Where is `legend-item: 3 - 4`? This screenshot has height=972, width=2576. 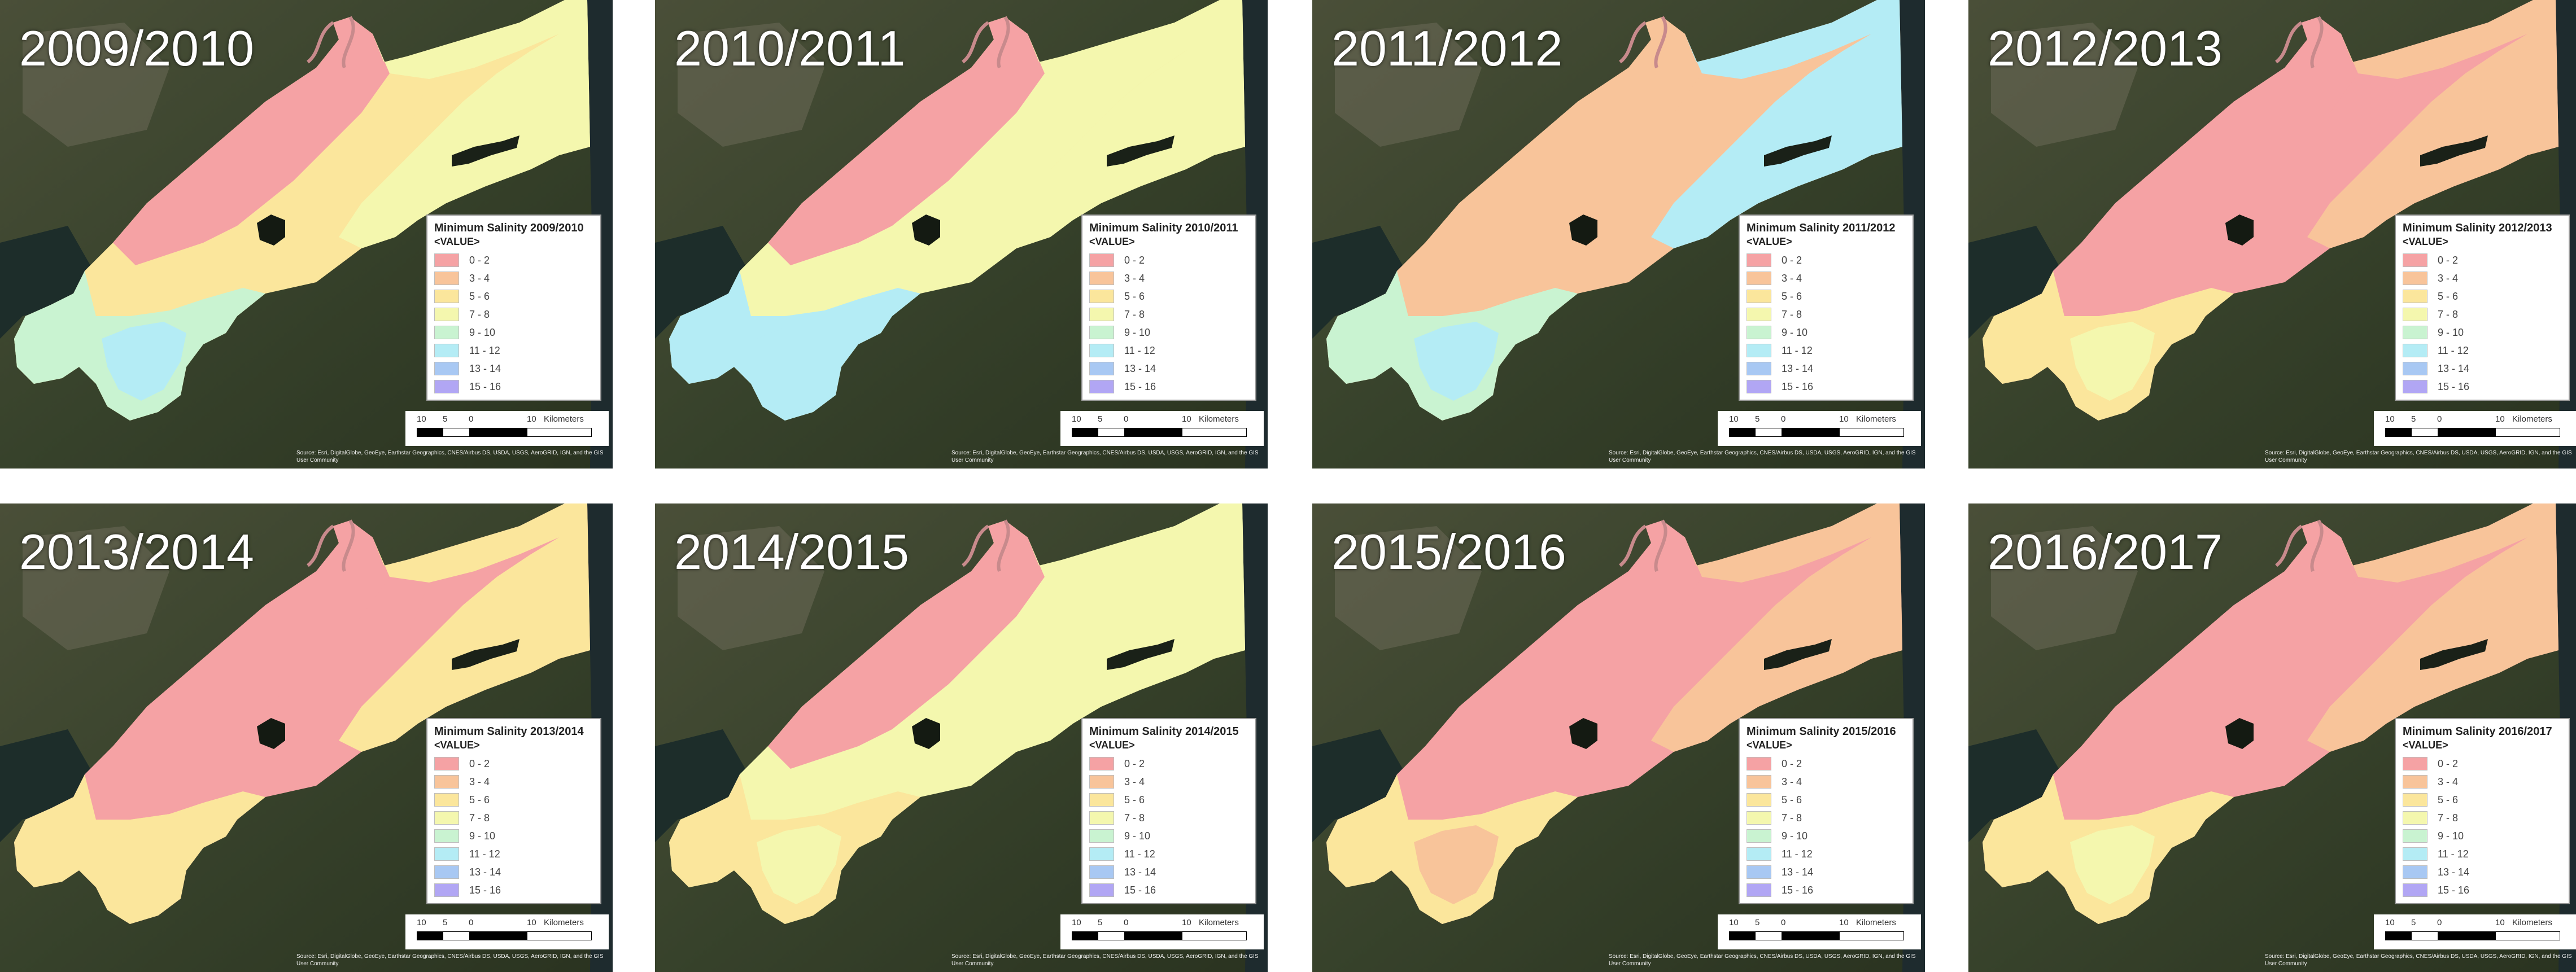 legend-item: 3 - 4 is located at coordinates (2482, 278).